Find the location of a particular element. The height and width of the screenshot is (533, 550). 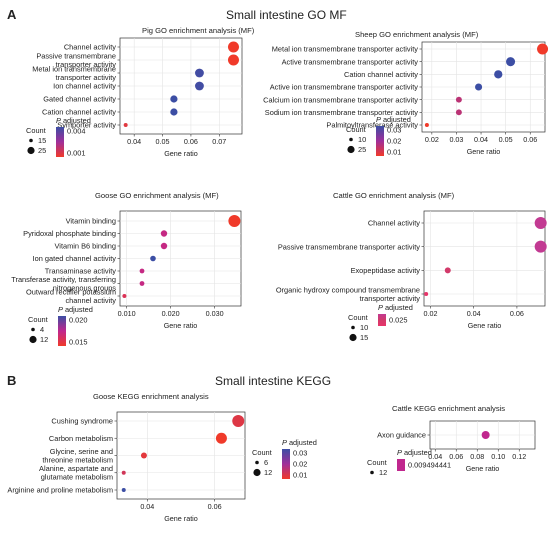

section-a-title: Small intestine GO MF is located at coordinates (286, 15).